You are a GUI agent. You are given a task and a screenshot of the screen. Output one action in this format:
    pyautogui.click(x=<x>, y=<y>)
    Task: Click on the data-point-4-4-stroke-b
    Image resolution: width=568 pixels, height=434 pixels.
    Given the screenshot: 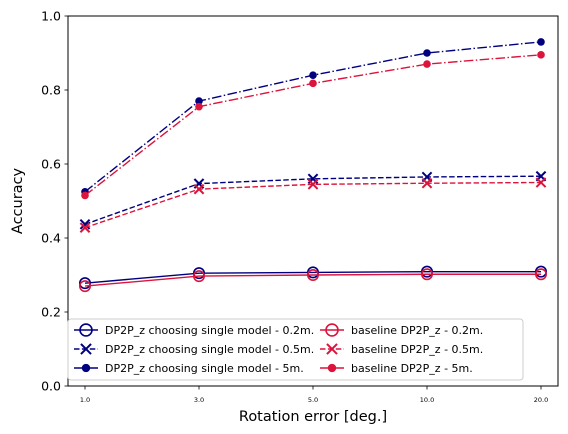 What is the action you would take?
    pyautogui.click(x=541, y=182)
    